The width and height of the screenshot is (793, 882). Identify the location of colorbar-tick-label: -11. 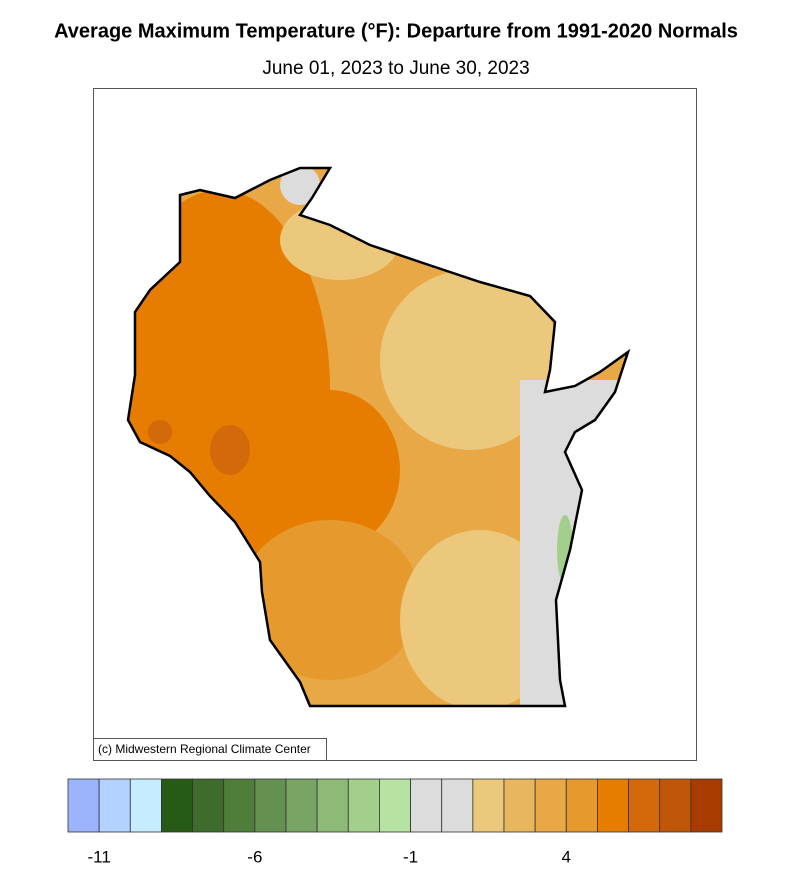
(98, 856).